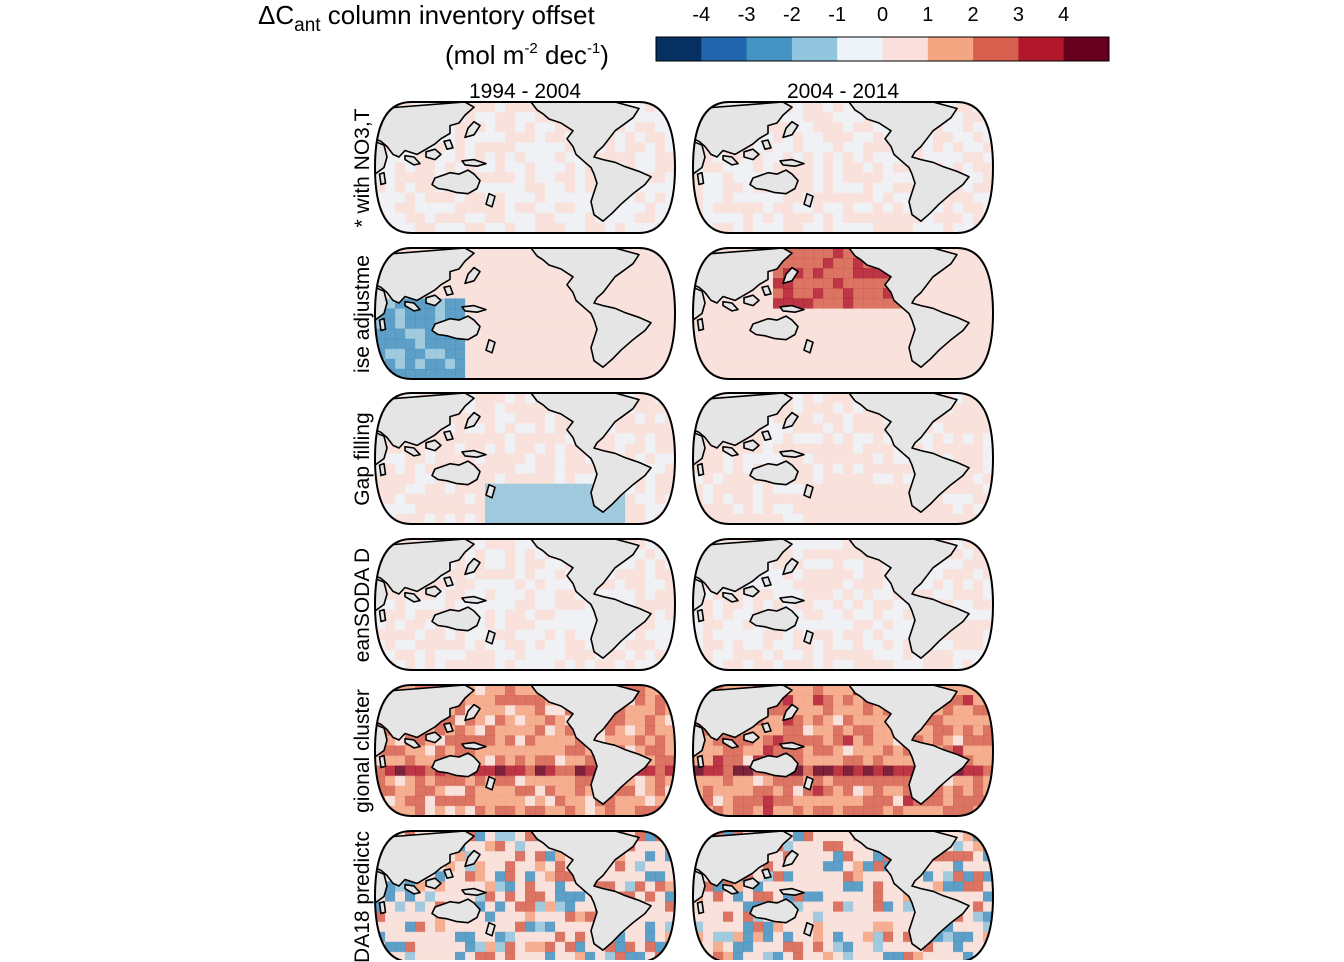 Image resolution: width=1344 pixels, height=962 pixels. What do you see at coordinates (433, 154) in the screenshot?
I see `land-borneo` at bounding box center [433, 154].